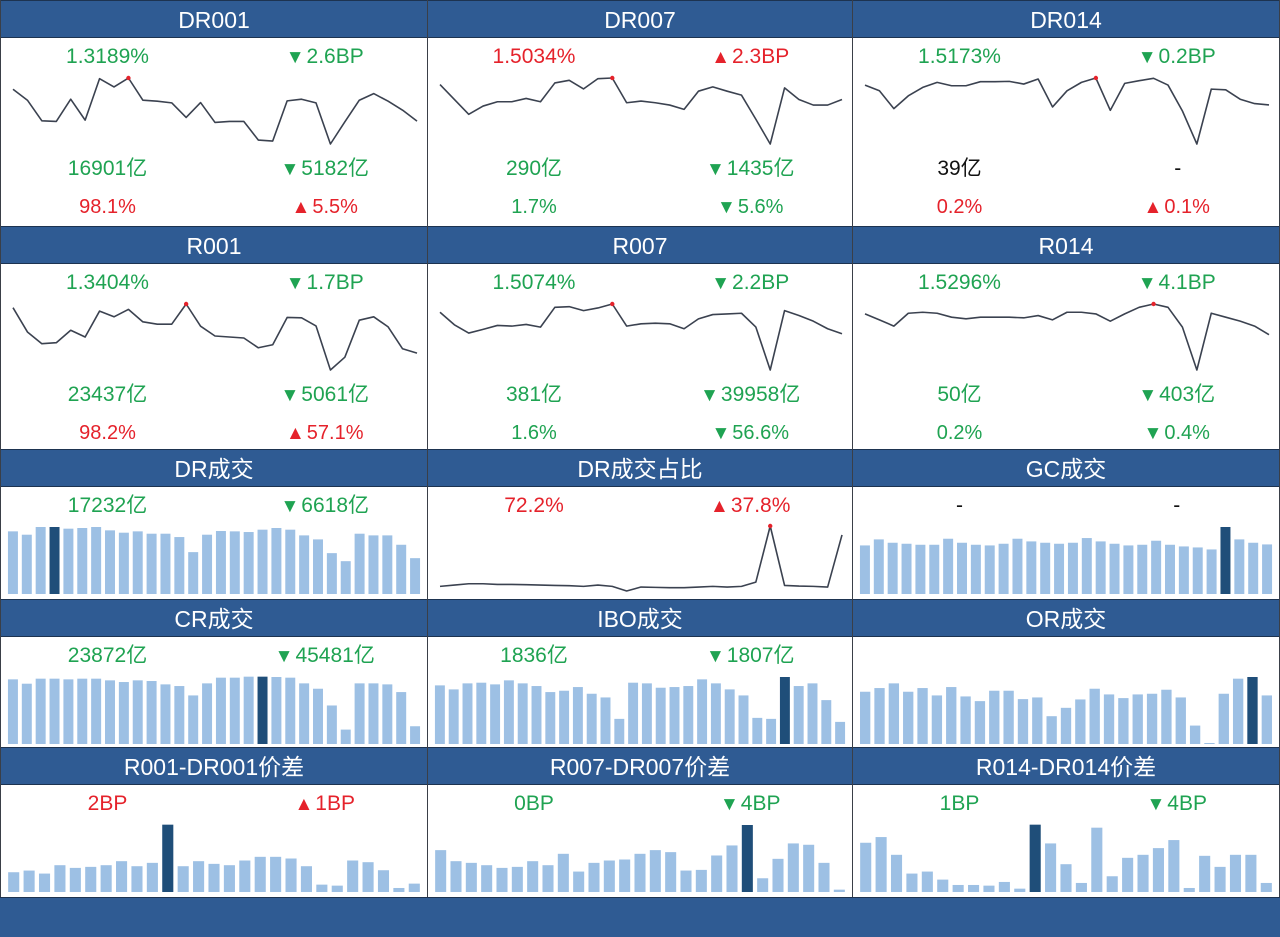 The width and height of the screenshot is (1280, 937). What do you see at coordinates (1066, 245) in the screenshot?
I see `card-title: R014` at bounding box center [1066, 245].